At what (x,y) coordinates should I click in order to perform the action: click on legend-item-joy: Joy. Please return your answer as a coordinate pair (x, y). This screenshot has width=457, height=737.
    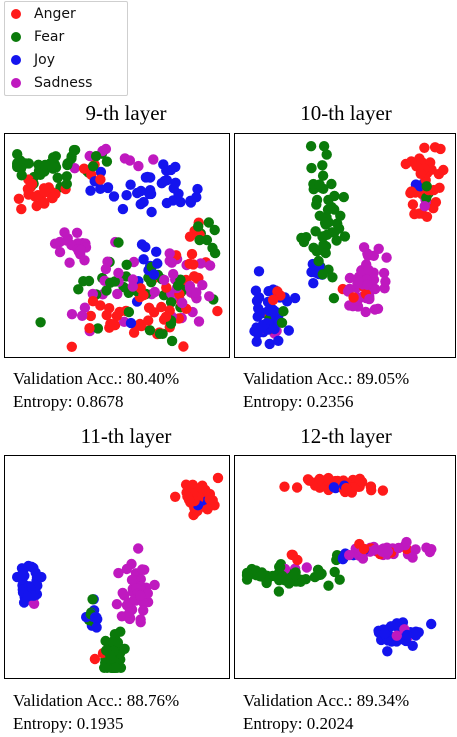
    Looking at the image, I should click on (33, 60).